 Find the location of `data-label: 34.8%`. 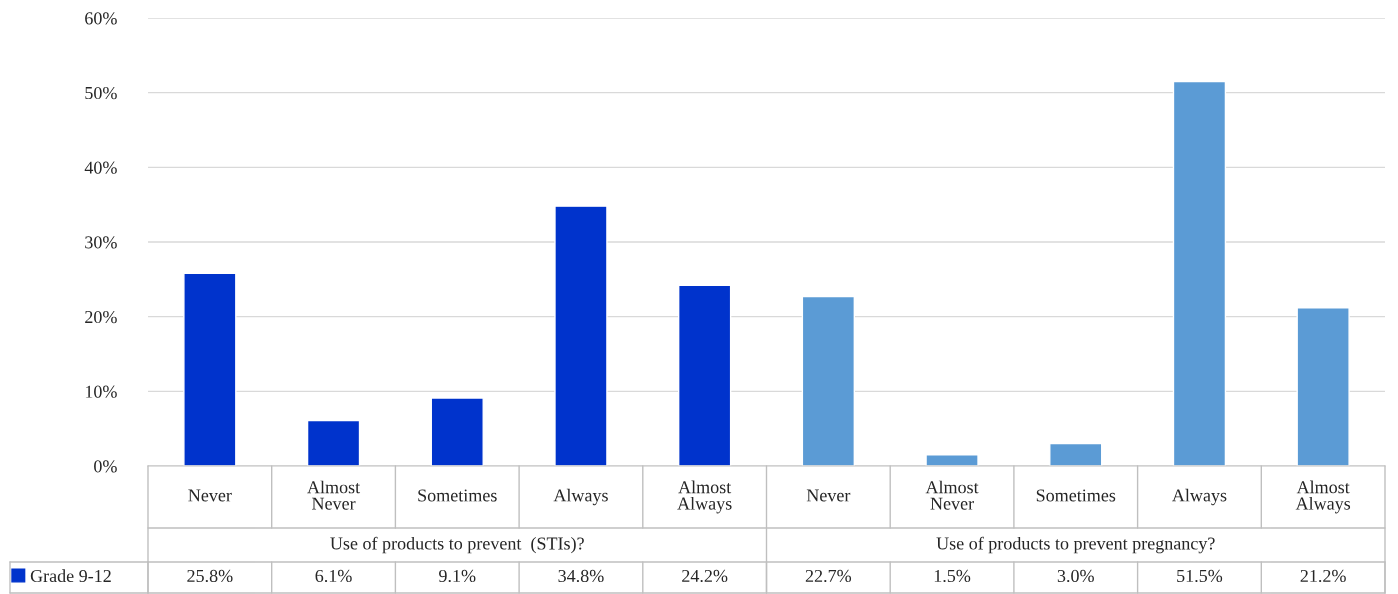

data-label: 34.8% is located at coordinates (581, 576).